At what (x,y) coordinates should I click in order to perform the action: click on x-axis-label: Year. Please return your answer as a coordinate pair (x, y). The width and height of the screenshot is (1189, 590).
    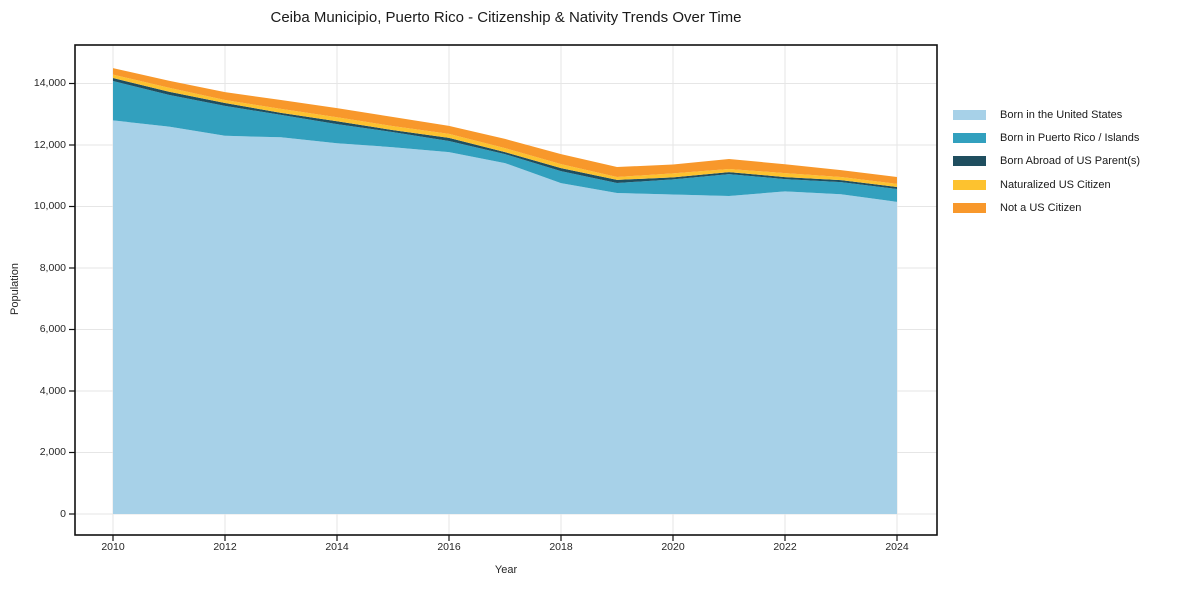
    Looking at the image, I should click on (506, 570).